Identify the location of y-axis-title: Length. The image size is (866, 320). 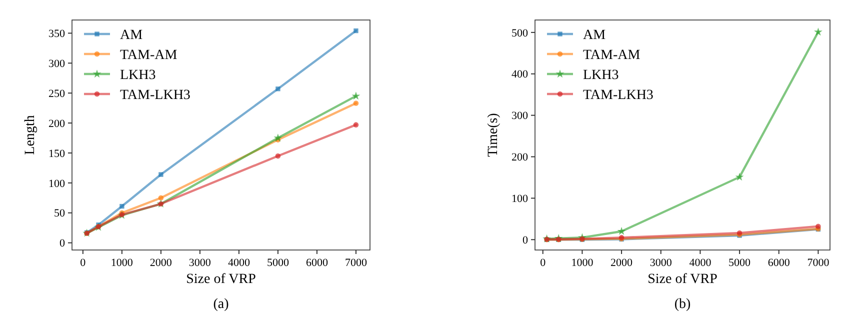
(30, 135).